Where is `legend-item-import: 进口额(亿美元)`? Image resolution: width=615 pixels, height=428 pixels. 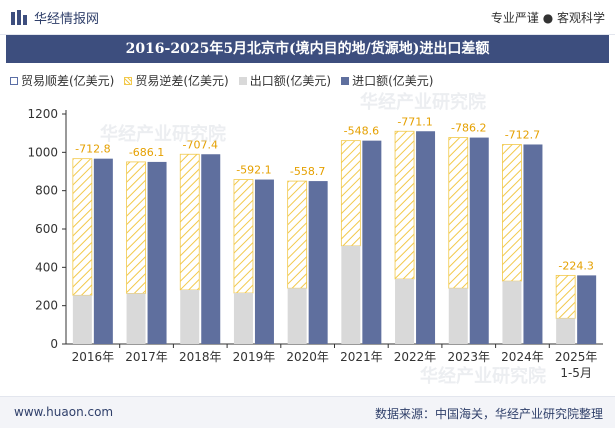 legend-item-import: 进口额(亿美元) is located at coordinates (387, 80).